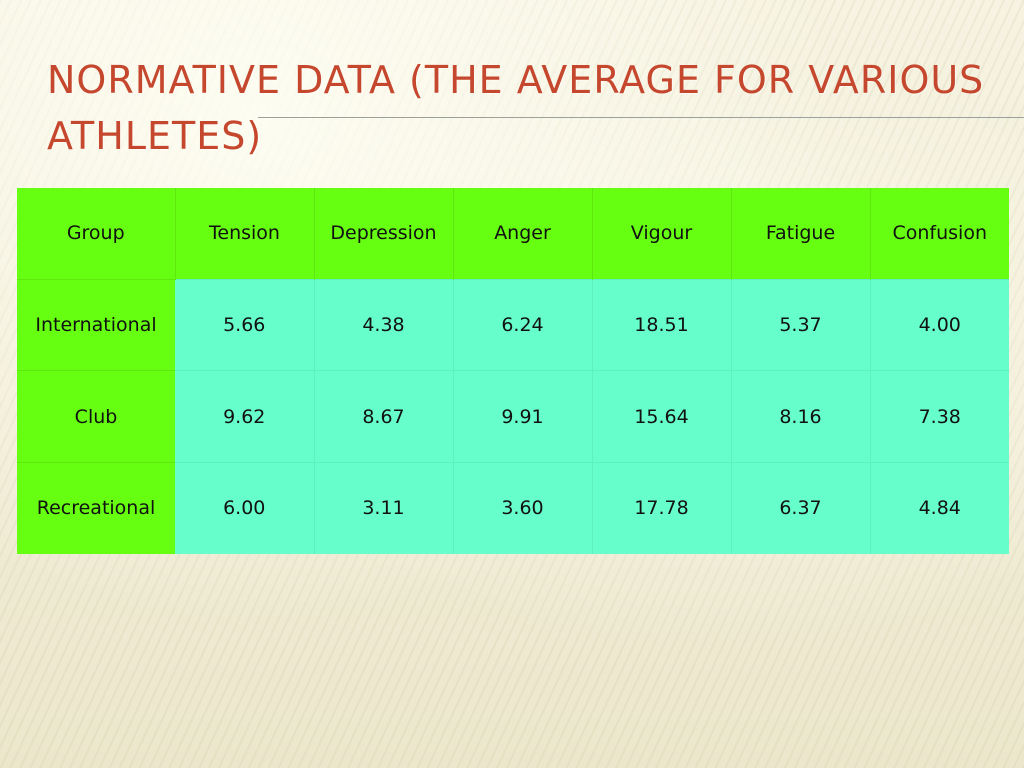 This screenshot has height=768, width=1024. Describe the element at coordinates (523, 324) in the screenshot. I see `table-cell: 6.24` at that location.